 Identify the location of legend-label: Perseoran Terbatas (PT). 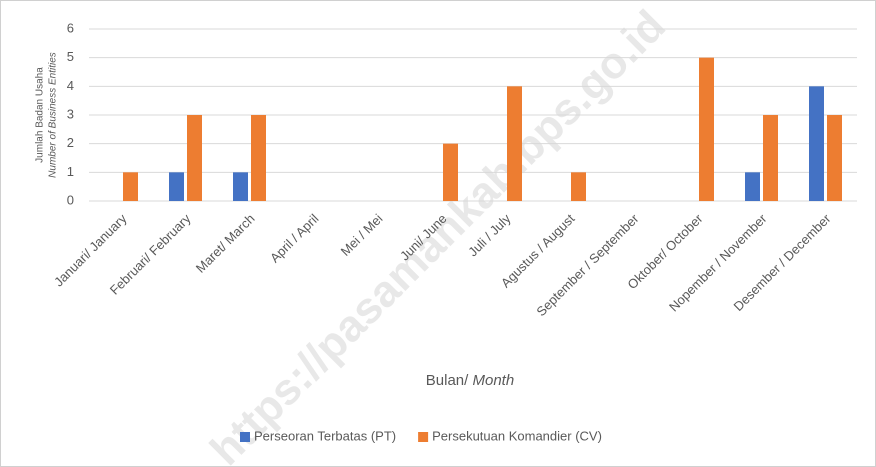
(325, 435).